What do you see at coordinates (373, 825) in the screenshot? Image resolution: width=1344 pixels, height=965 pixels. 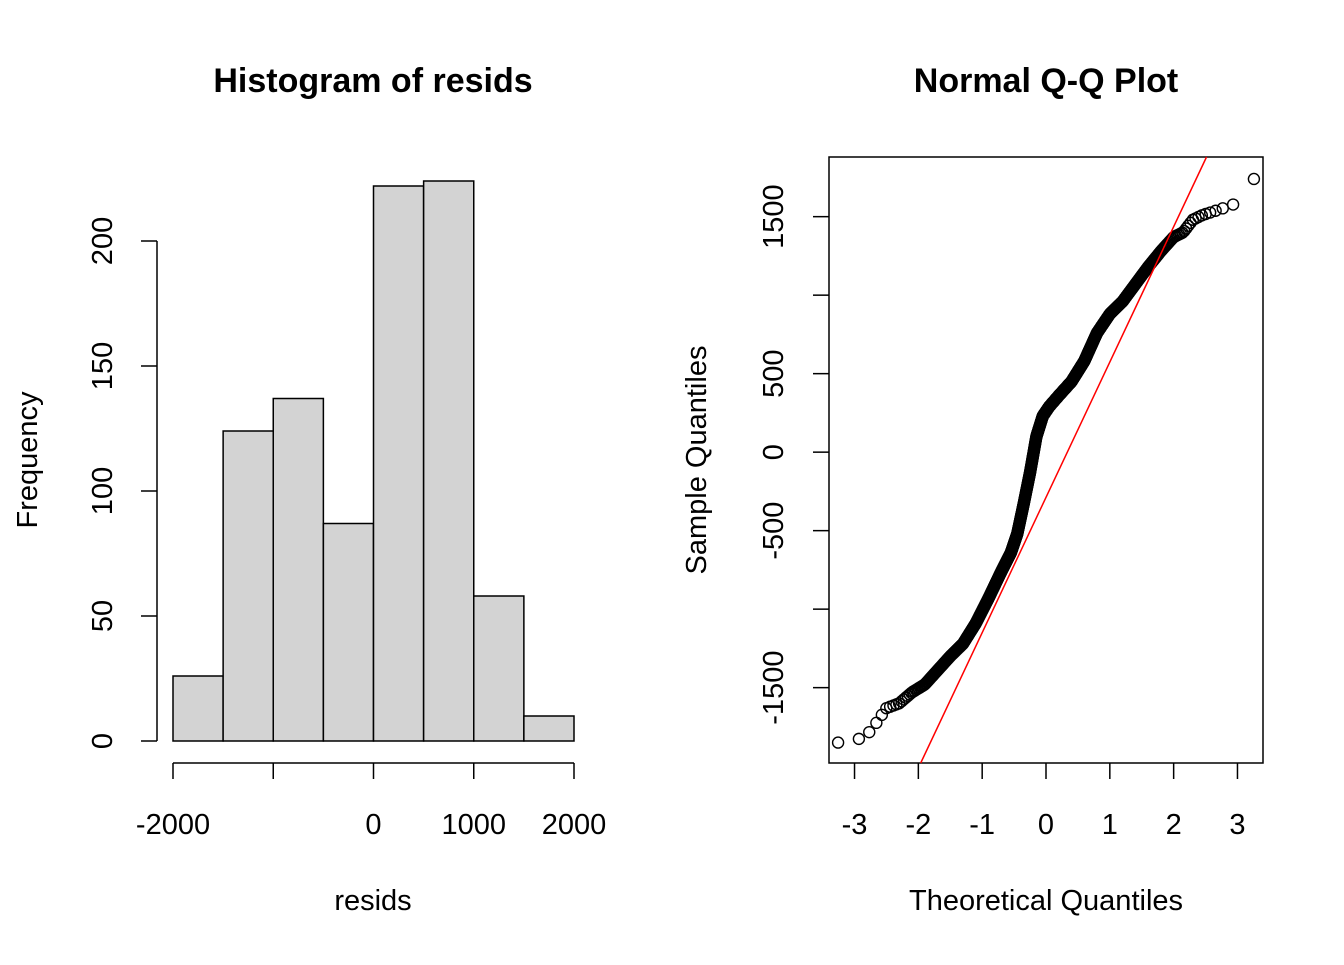 I see `histogram-x-tick-label-2: 0` at bounding box center [373, 825].